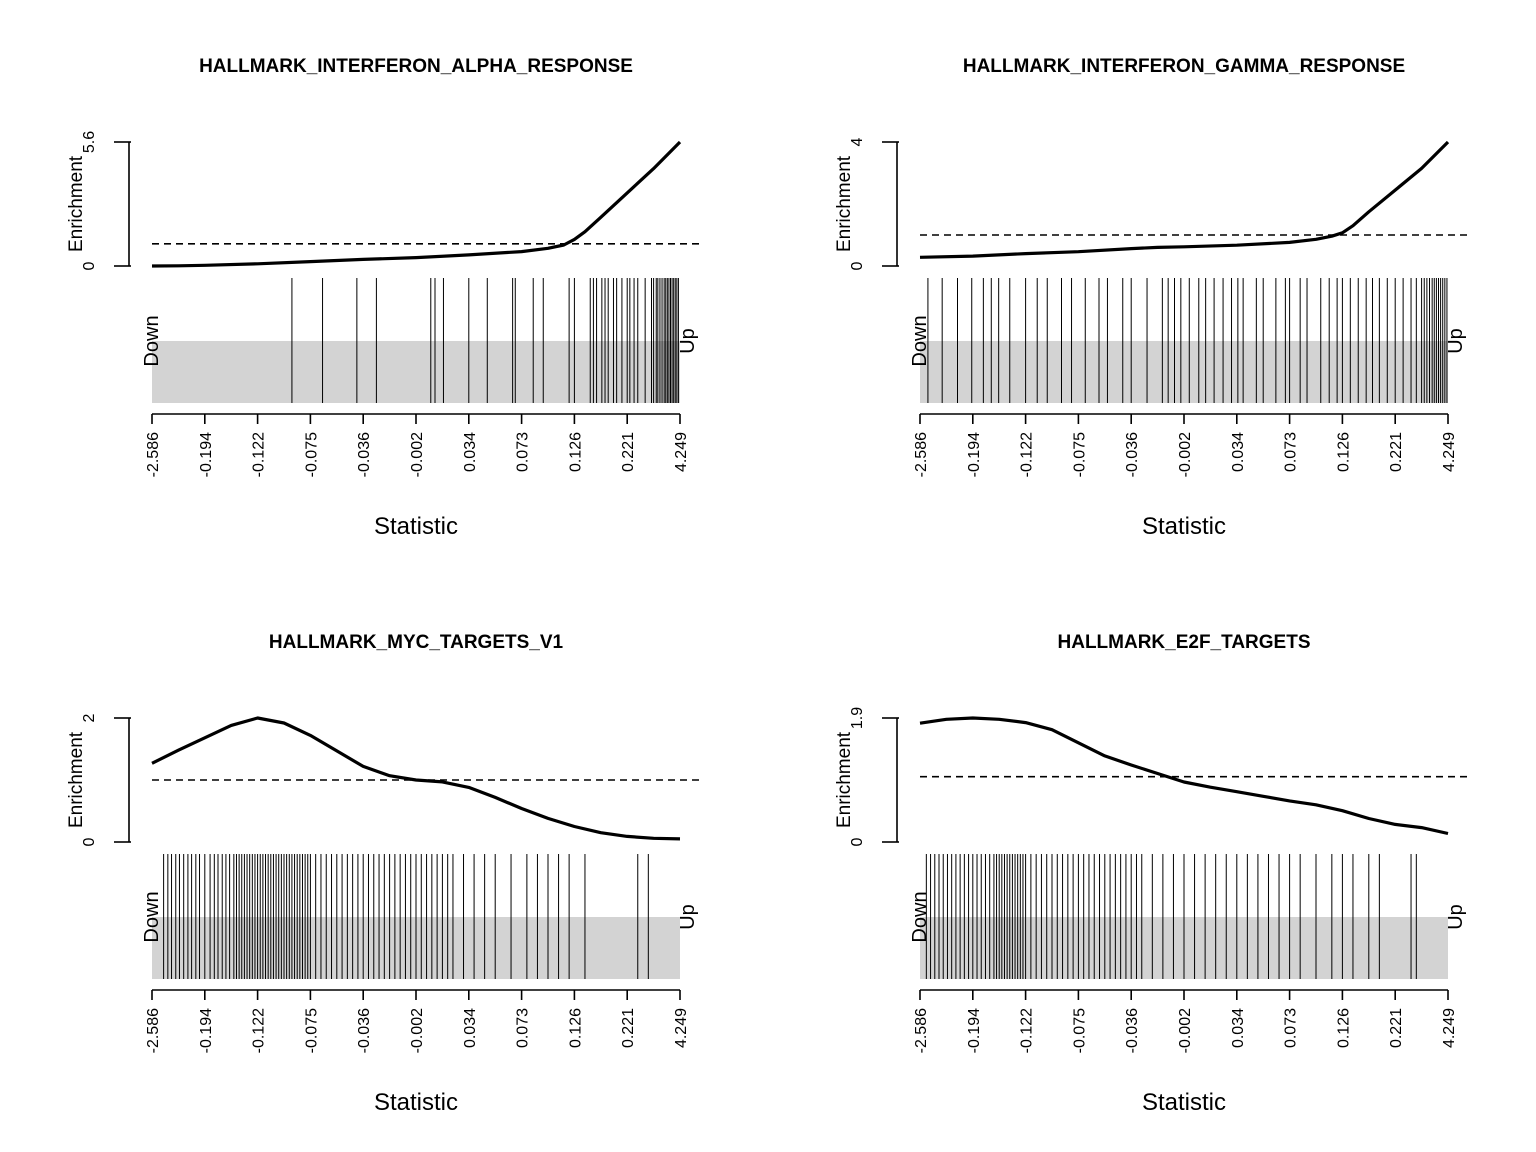 The width and height of the screenshot is (1536, 1152). What do you see at coordinates (416, 66) in the screenshot?
I see `chart-title: HALLMARK_INTERFERON_ALPHA_RESPONSE` at bounding box center [416, 66].